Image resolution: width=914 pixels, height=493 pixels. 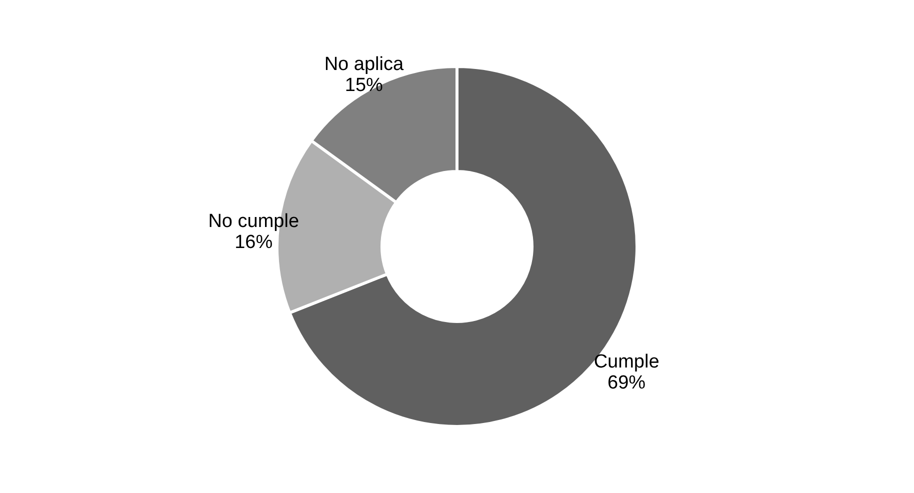 What do you see at coordinates (364, 64) in the screenshot?
I see `slice-label: No aplica` at bounding box center [364, 64].